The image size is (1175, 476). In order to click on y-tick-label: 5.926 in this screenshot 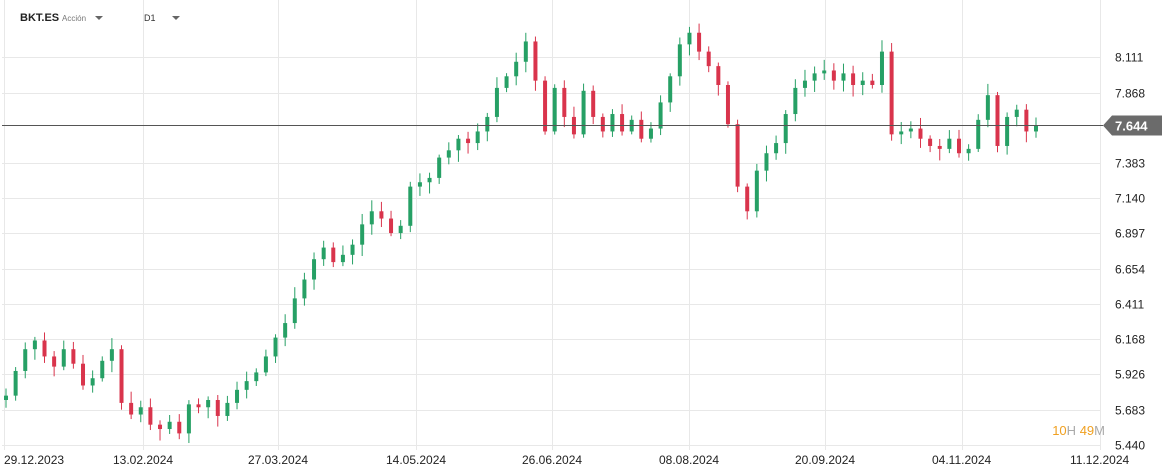, I will do `click(1130, 375)`.